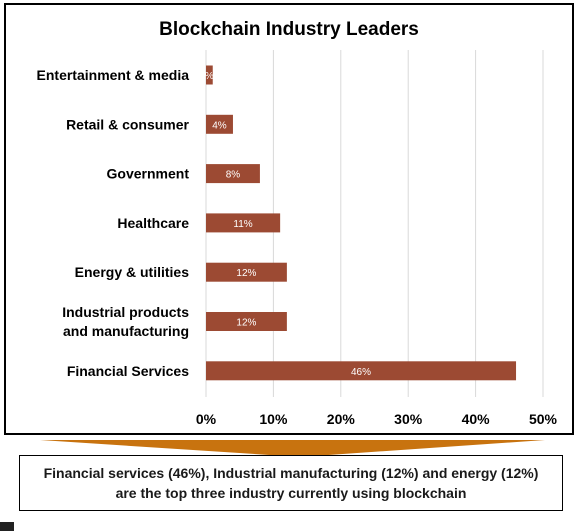 The image size is (587, 531). What do you see at coordinates (127, 124) in the screenshot?
I see `category-label: Retail & consumer` at bounding box center [127, 124].